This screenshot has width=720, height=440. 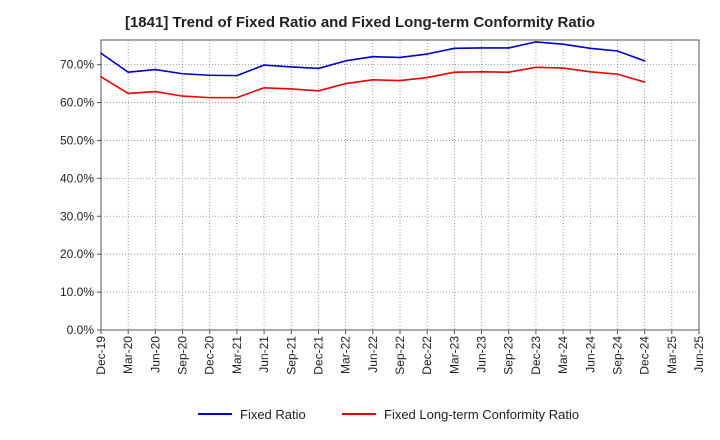 I want to click on x-tick-label: Dec-22, so click(x=427, y=355).